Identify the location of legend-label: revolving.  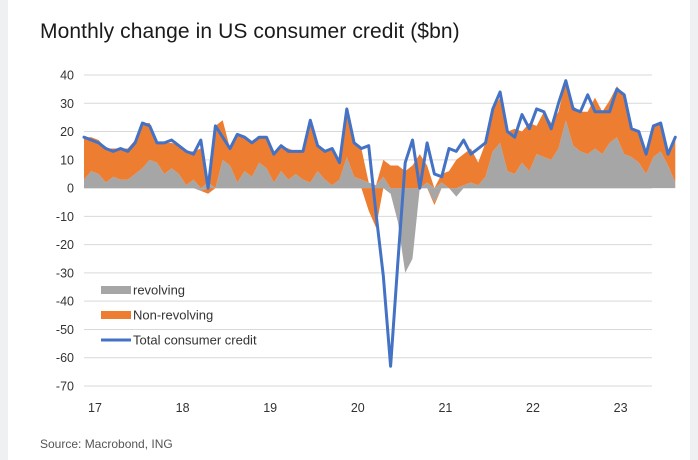
(159, 290).